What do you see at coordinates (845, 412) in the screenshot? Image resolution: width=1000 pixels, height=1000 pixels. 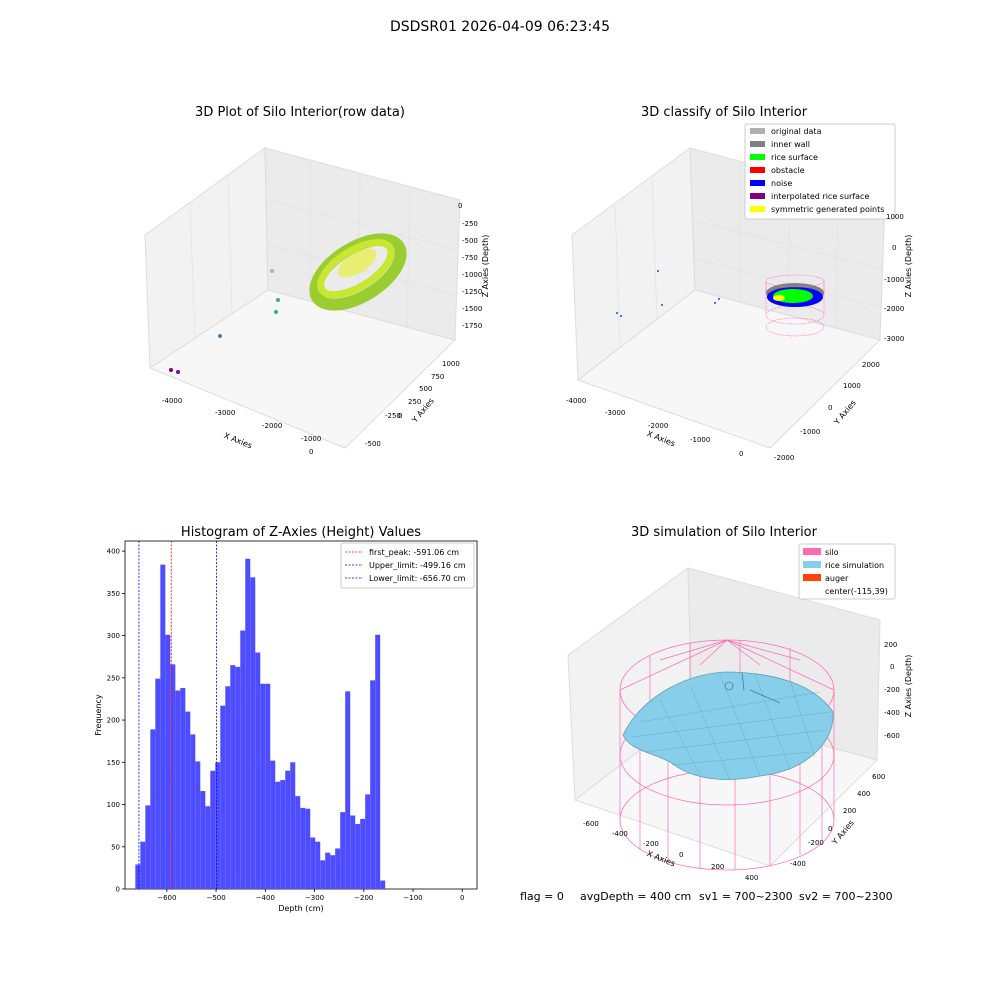 I see `classify-y-label: Y Axies` at bounding box center [845, 412].